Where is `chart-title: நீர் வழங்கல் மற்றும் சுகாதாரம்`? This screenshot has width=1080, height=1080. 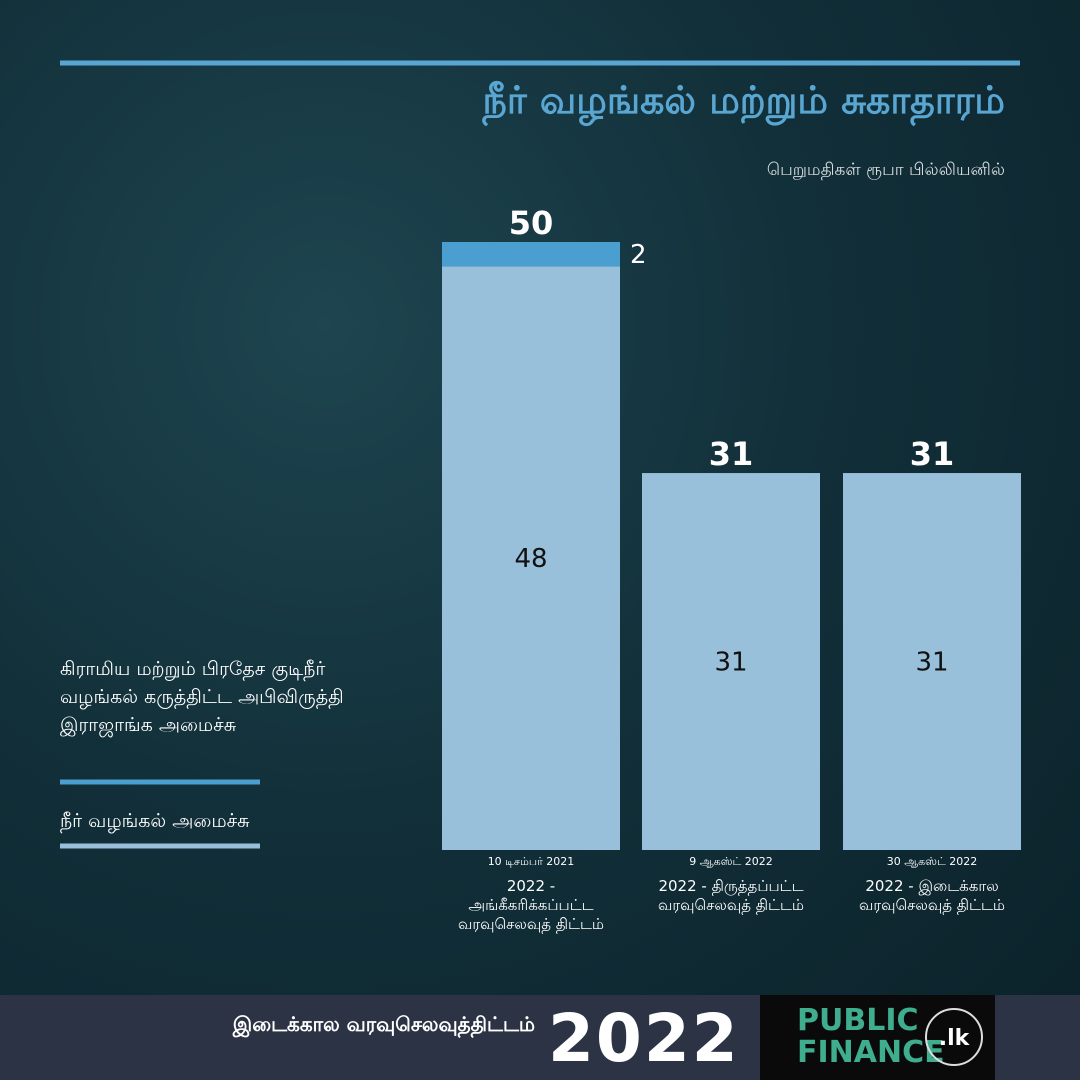
chart-title: நீர் வழங்கல் மற்றும் சுகாதாரம் is located at coordinates (743, 100).